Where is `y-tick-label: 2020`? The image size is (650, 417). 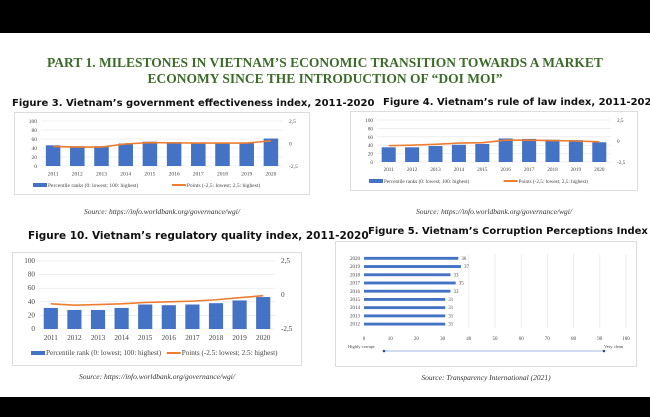 y-tick-label: 2020 is located at coordinates (355, 259).